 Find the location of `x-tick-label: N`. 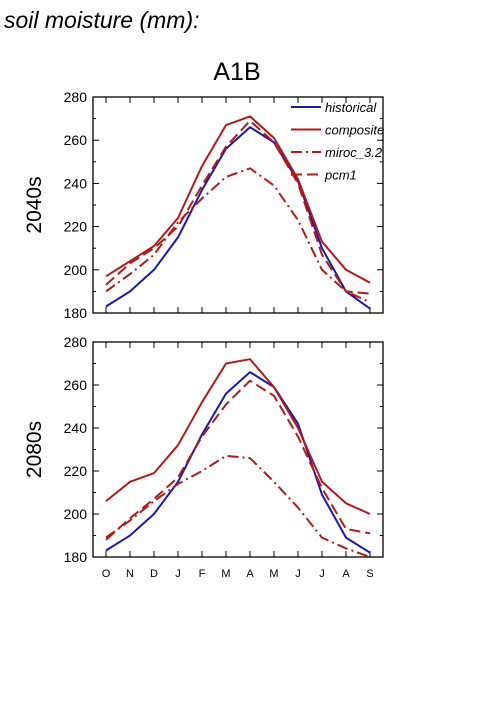

x-tick-label: N is located at coordinates (130, 574).